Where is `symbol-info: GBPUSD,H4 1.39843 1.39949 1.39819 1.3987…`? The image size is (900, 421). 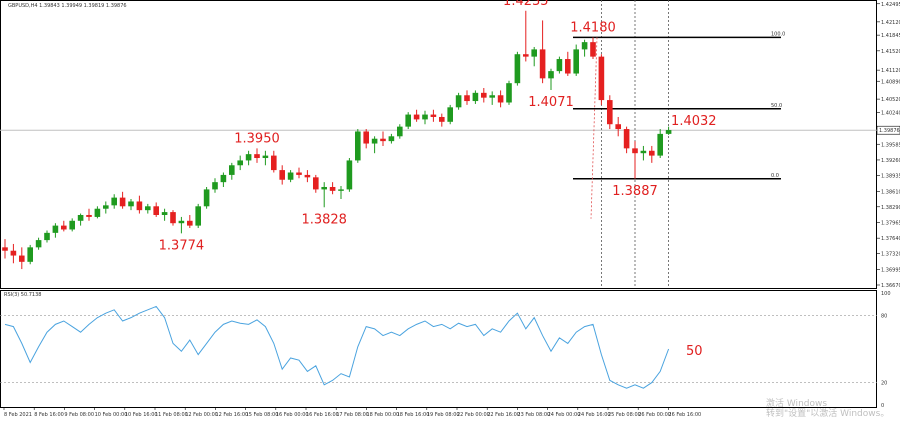 symbol-info: GBPUSD,H4 1.39843 1.39949 1.39819 1.3987… is located at coordinates (67, 6).